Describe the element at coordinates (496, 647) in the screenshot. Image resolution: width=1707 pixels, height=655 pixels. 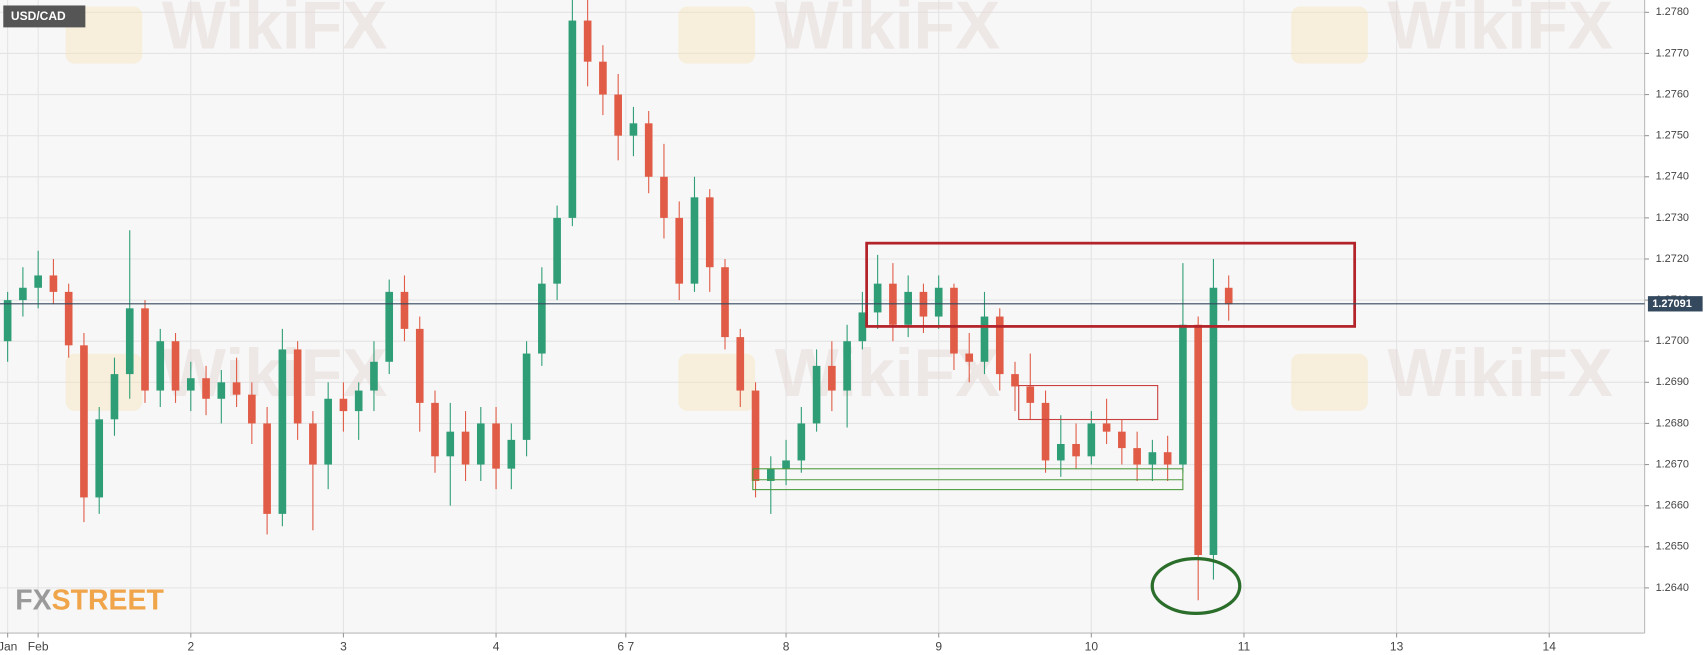
I see `x-tick-label: 4` at that location.